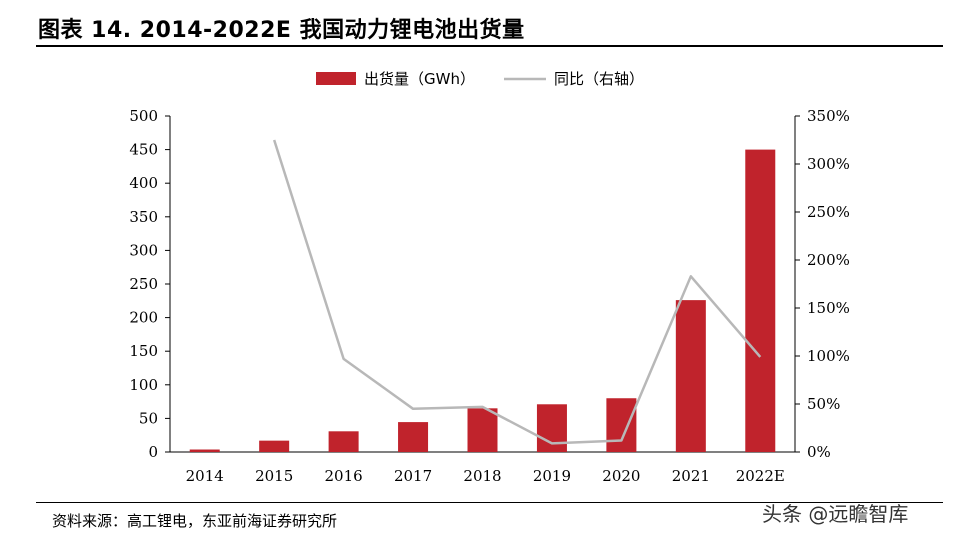 This screenshot has width=964, height=538. What do you see at coordinates (205, 476) in the screenshot?
I see `x-tick-label: 2014` at bounding box center [205, 476].